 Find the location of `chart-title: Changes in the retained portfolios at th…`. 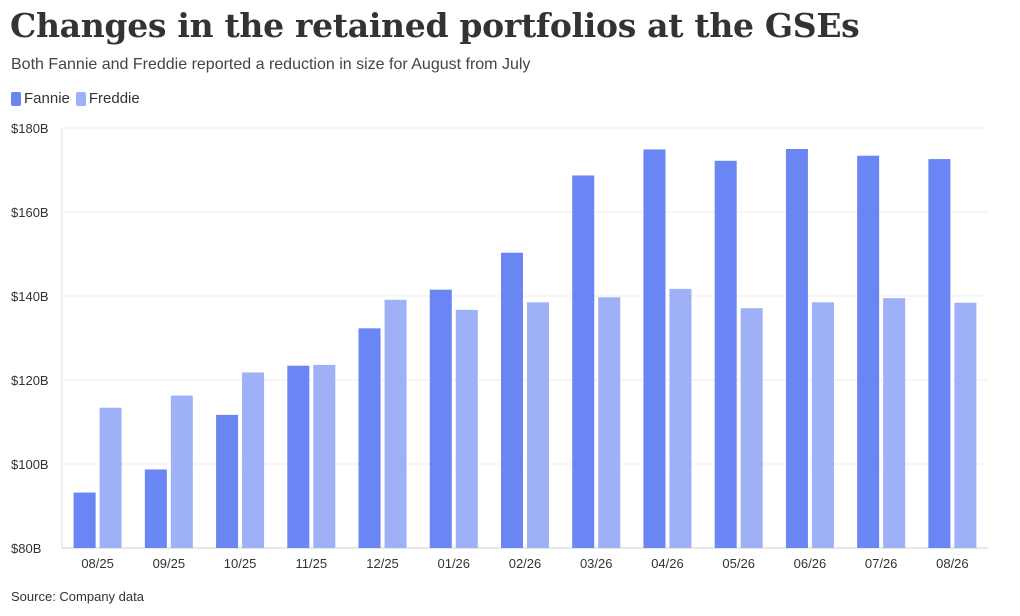

chart-title: Changes in the retained portfolios at th… is located at coordinates (435, 25).